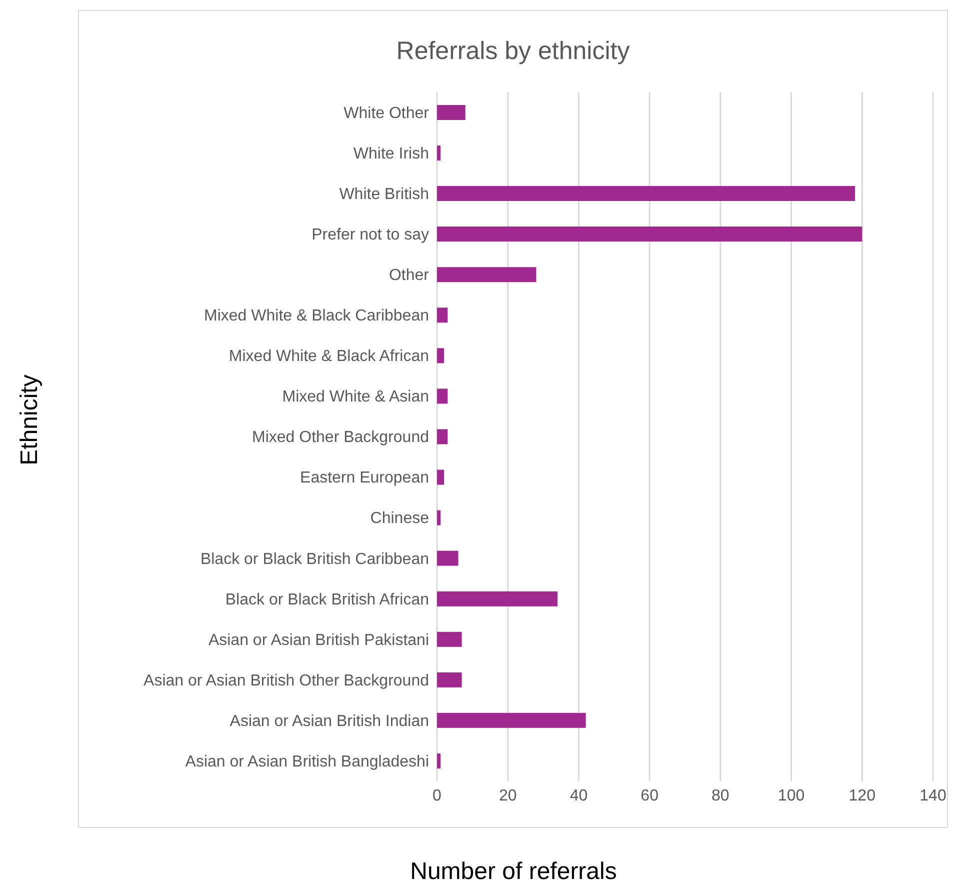 The image size is (957, 888). What do you see at coordinates (316, 316) in the screenshot?
I see `y-tick-label: Mixed White & Black Caribbean` at bounding box center [316, 316].